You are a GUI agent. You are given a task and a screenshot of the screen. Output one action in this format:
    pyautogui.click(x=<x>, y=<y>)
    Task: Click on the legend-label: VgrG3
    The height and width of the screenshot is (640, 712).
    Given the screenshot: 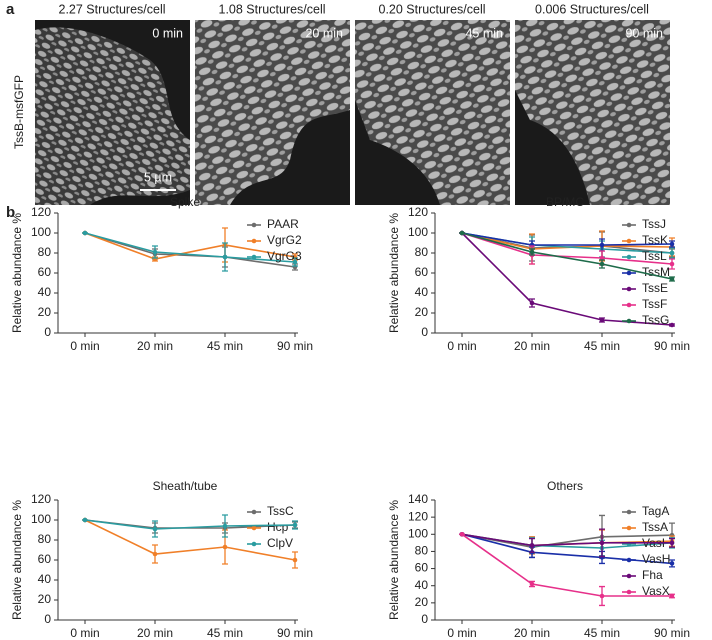 What is the action you would take?
    pyautogui.click(x=284, y=256)
    